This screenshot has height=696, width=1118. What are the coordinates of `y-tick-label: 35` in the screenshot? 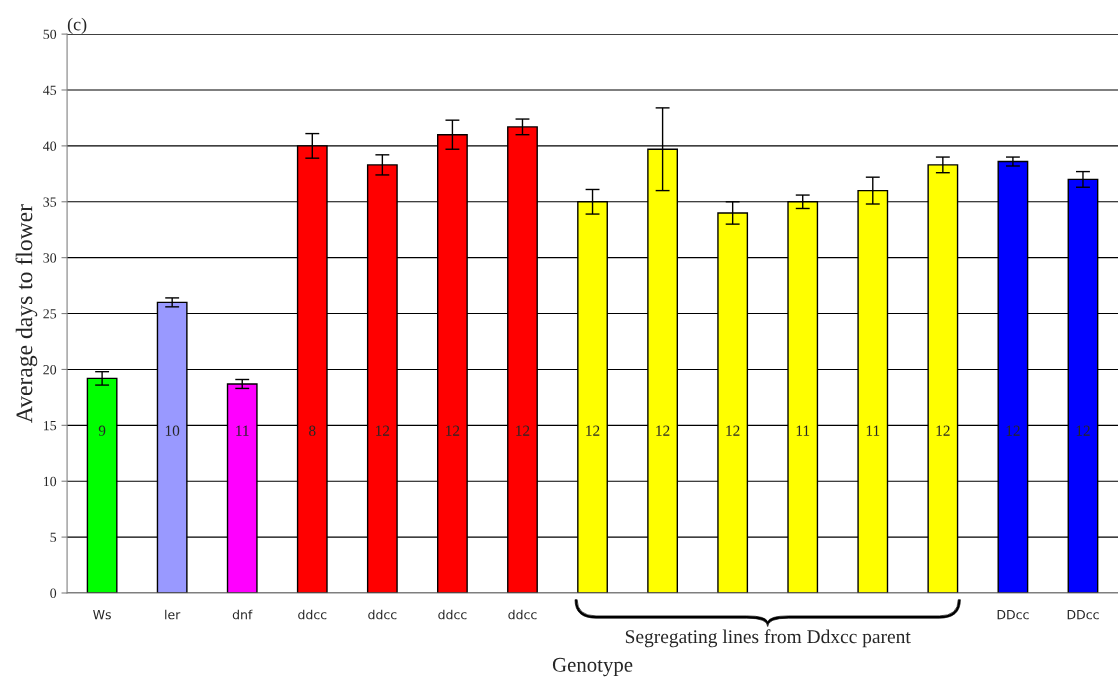 It's located at (50, 202).